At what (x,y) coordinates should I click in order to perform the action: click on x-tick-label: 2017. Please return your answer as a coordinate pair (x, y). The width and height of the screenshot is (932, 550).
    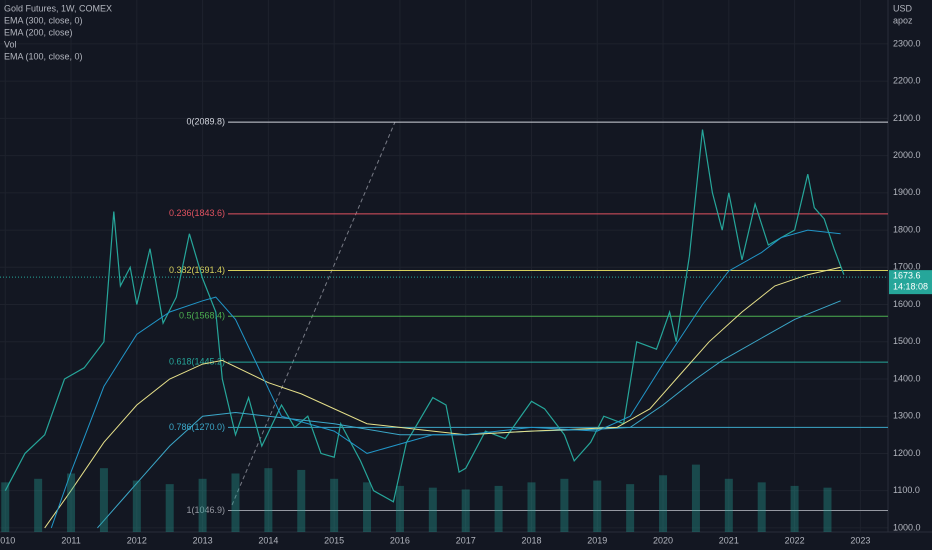
    Looking at the image, I should click on (466, 540).